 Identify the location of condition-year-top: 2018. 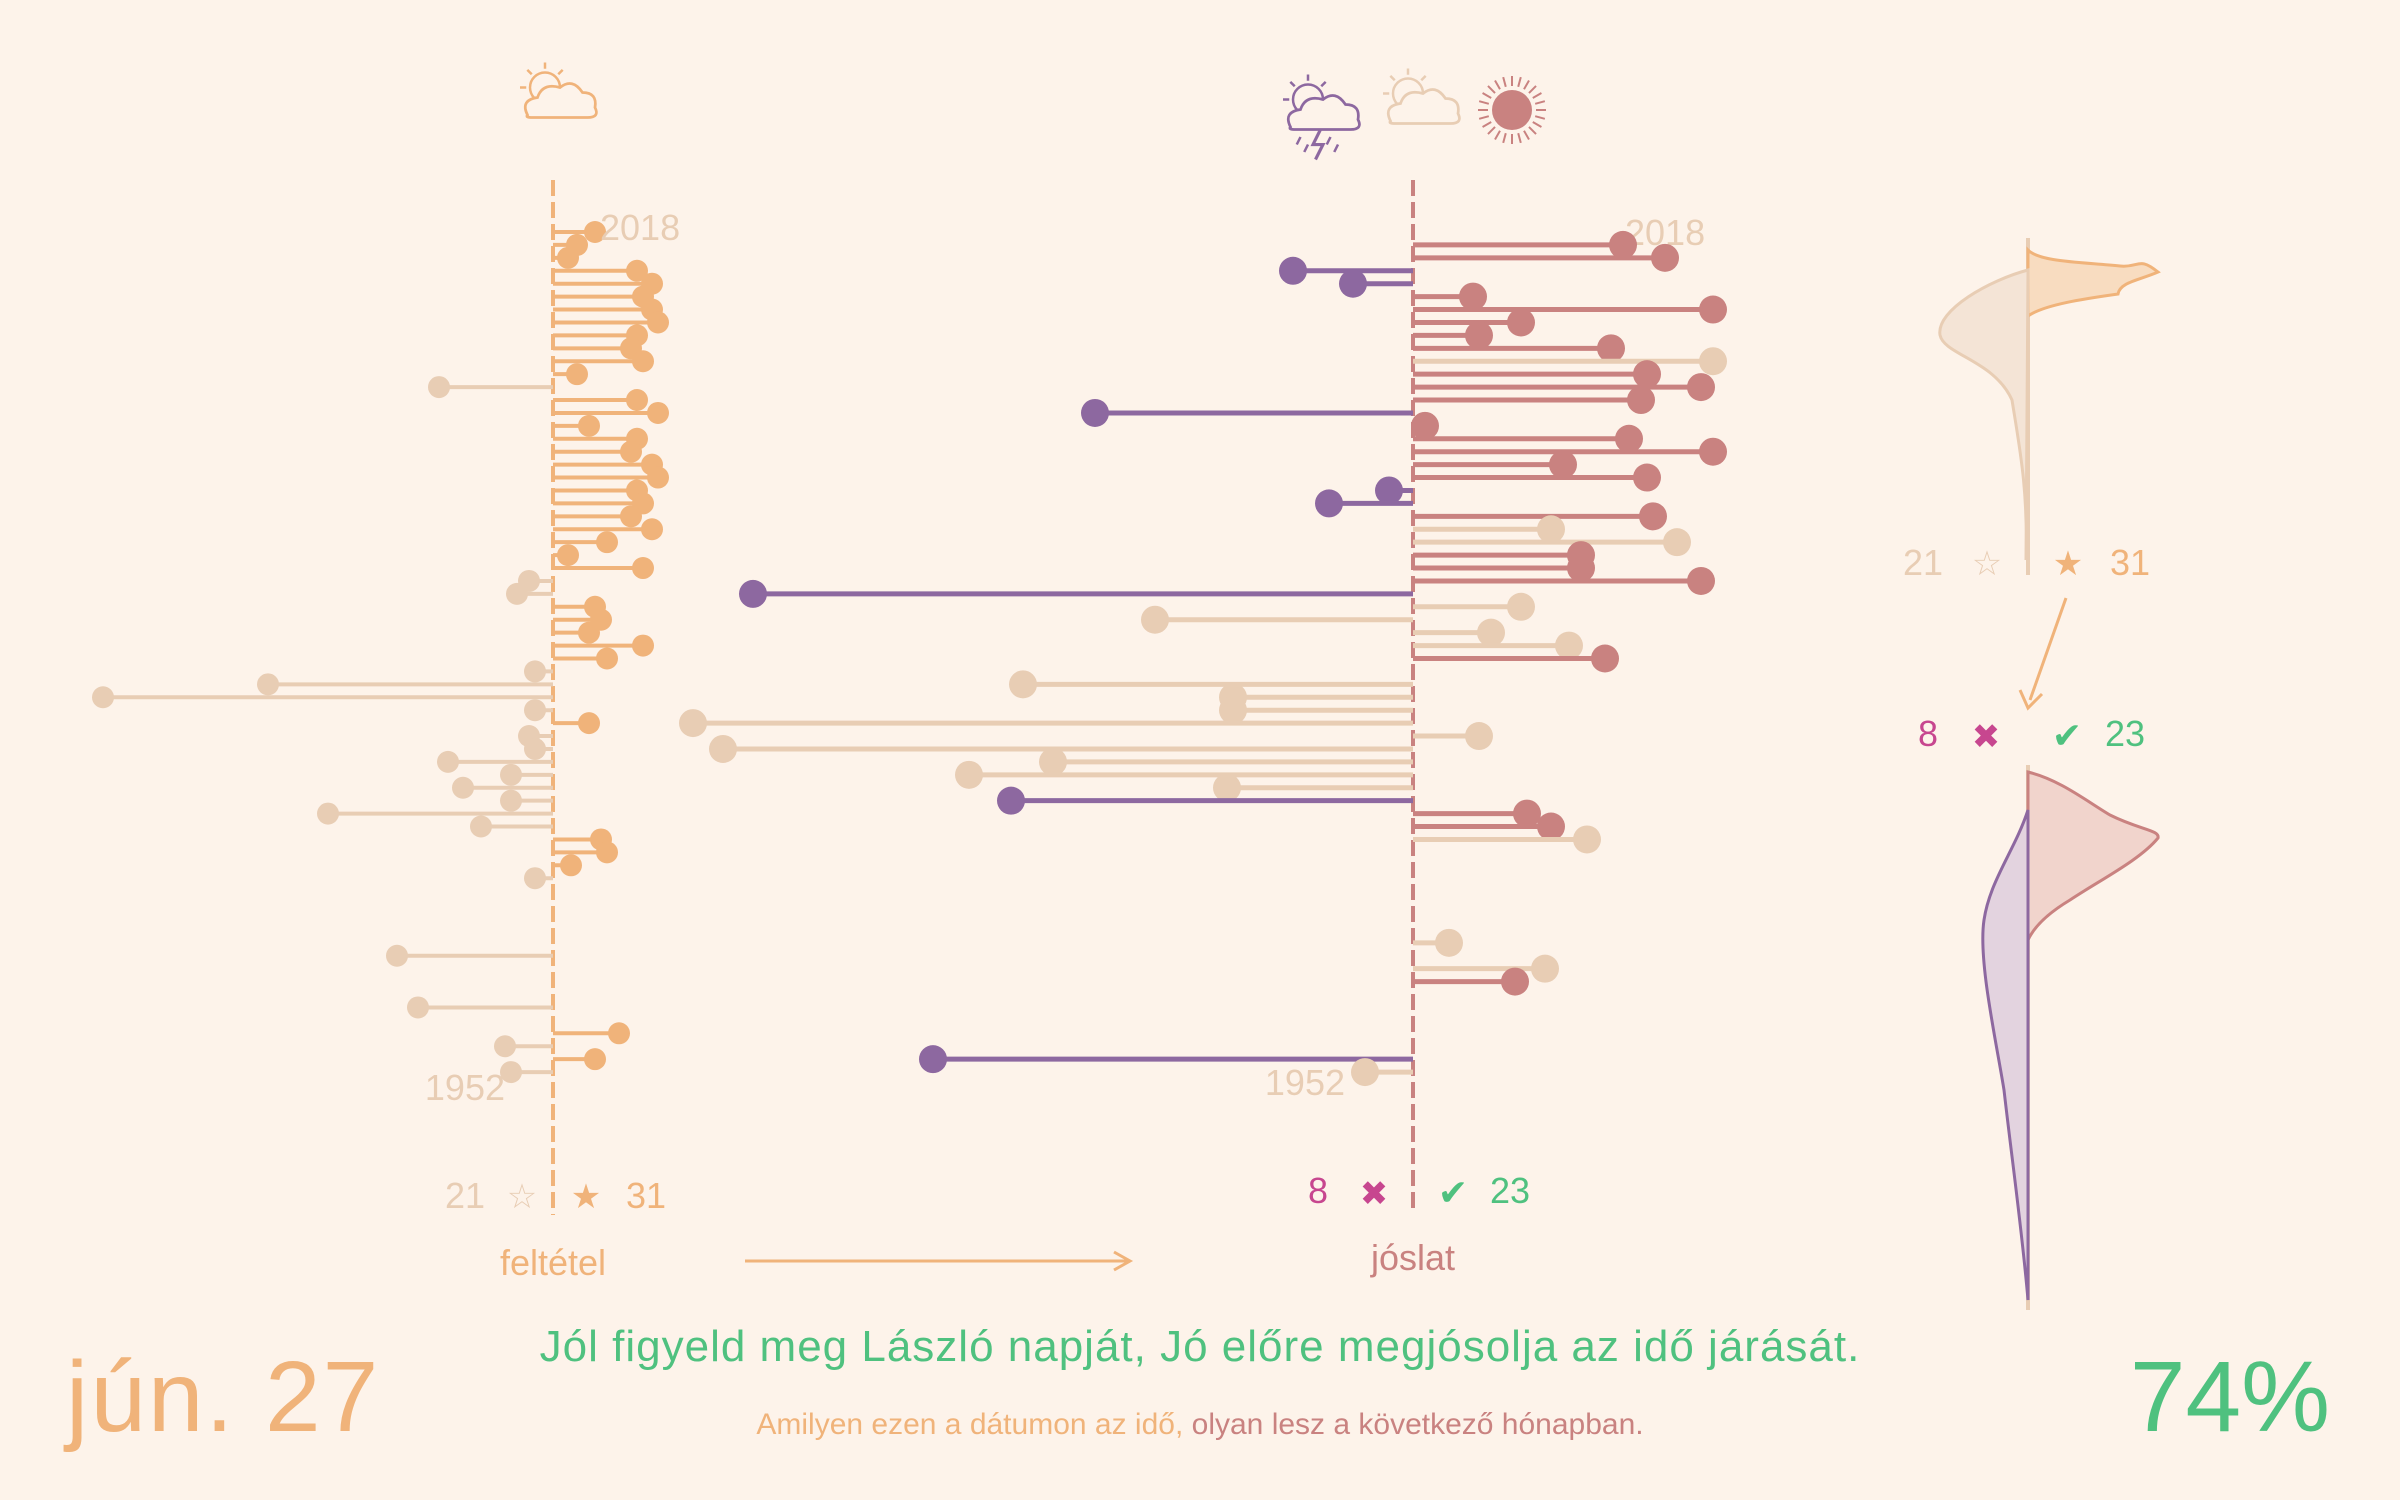
(640, 227).